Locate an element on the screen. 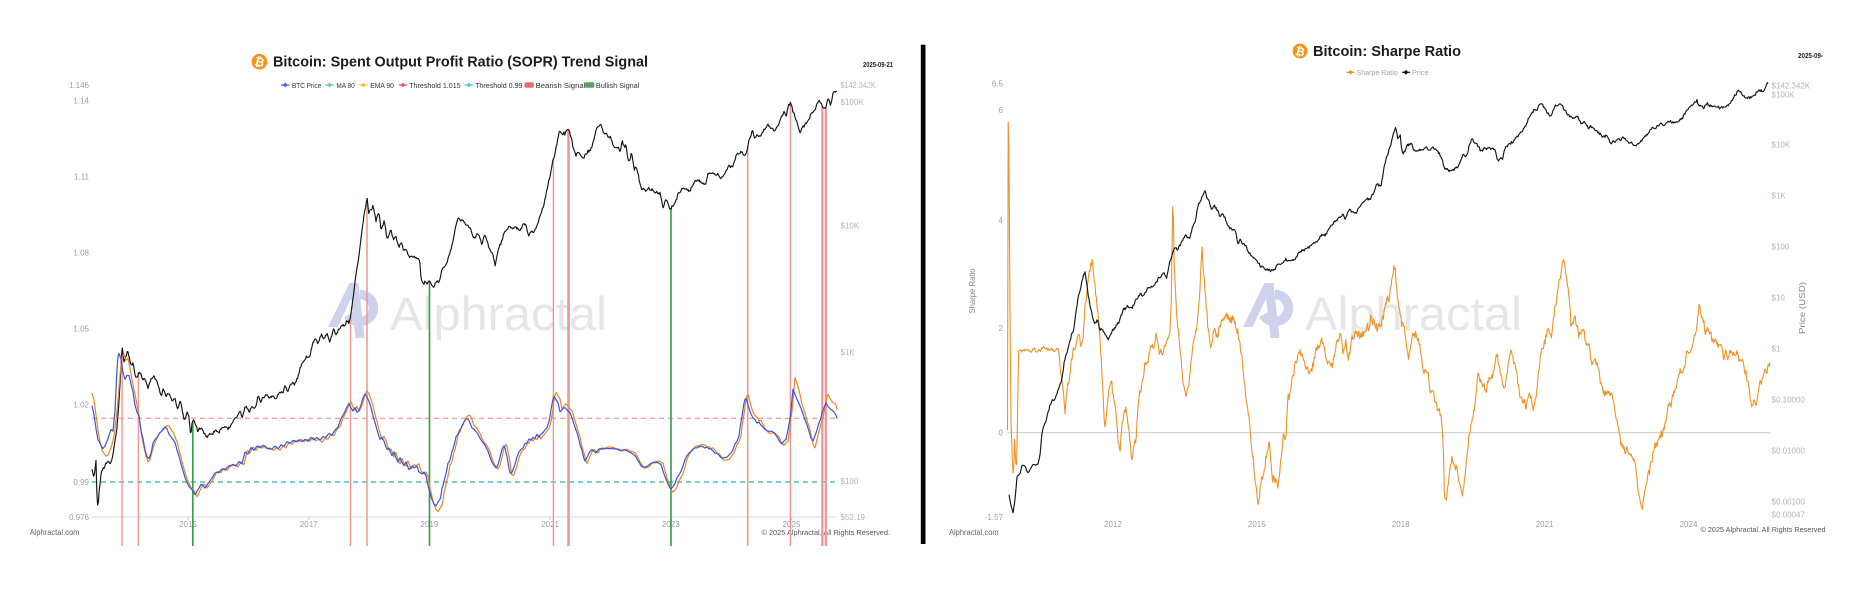 Image resolution: width=1874 pixels, height=596 pixels. svg-text: Bearish Signal is located at coordinates (561, 85).